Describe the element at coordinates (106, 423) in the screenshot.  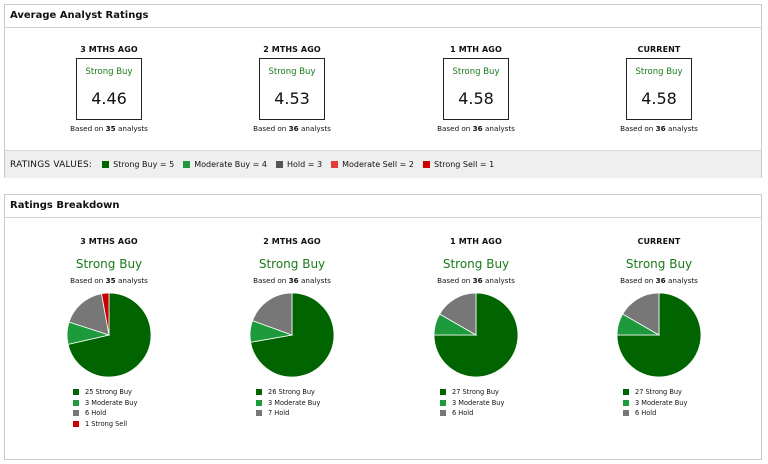
I see `legend-label: 1 Strong Sell` at that location.